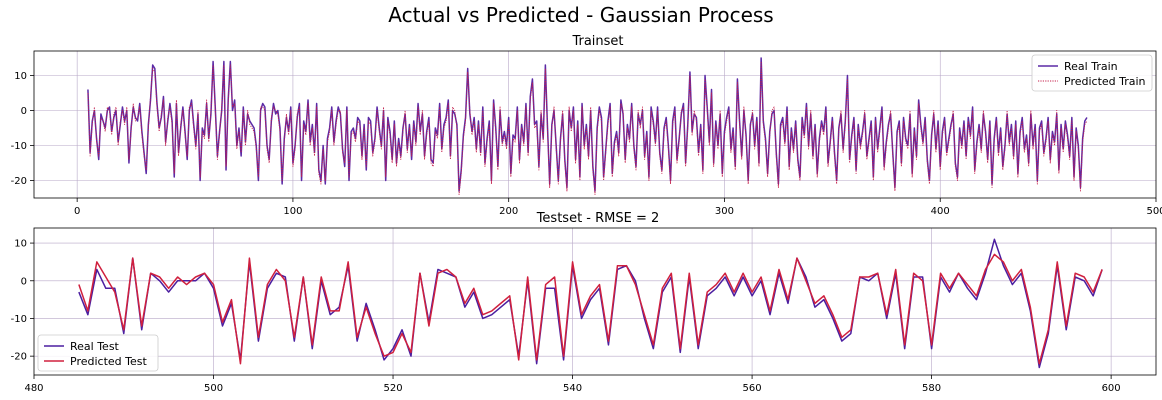  I want to click on legend: Real Test Predicted Test, so click(98, 353).